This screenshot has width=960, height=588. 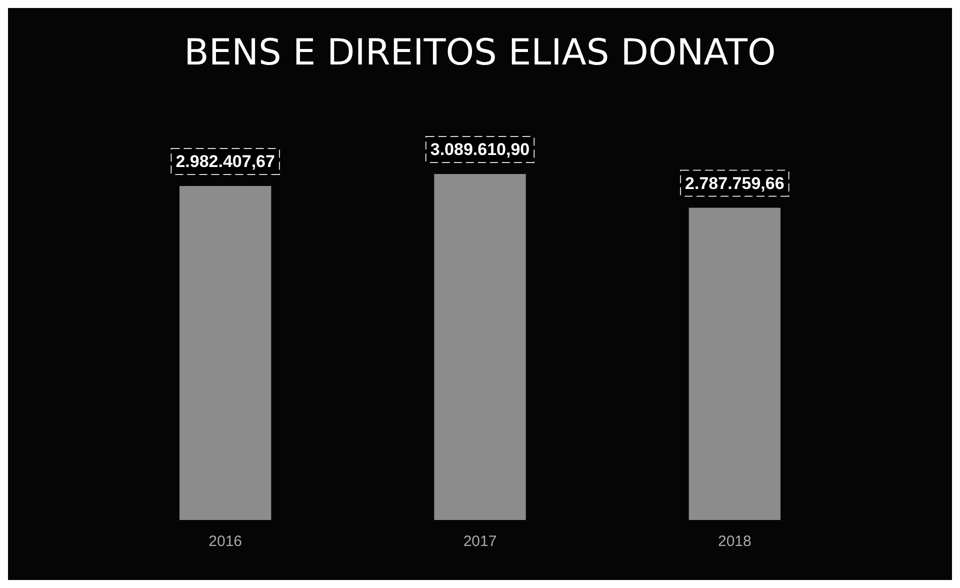 I want to click on x-tick-label: 2016, so click(x=225, y=541).